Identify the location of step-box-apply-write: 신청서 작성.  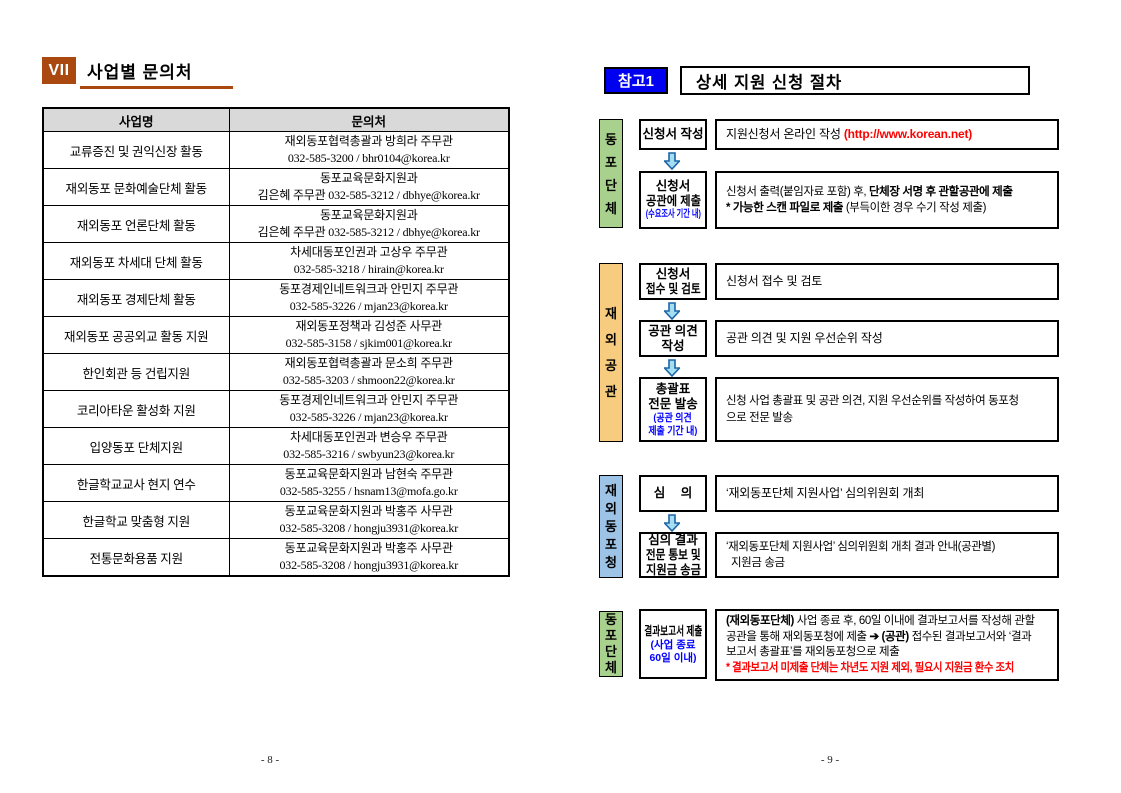
(673, 134).